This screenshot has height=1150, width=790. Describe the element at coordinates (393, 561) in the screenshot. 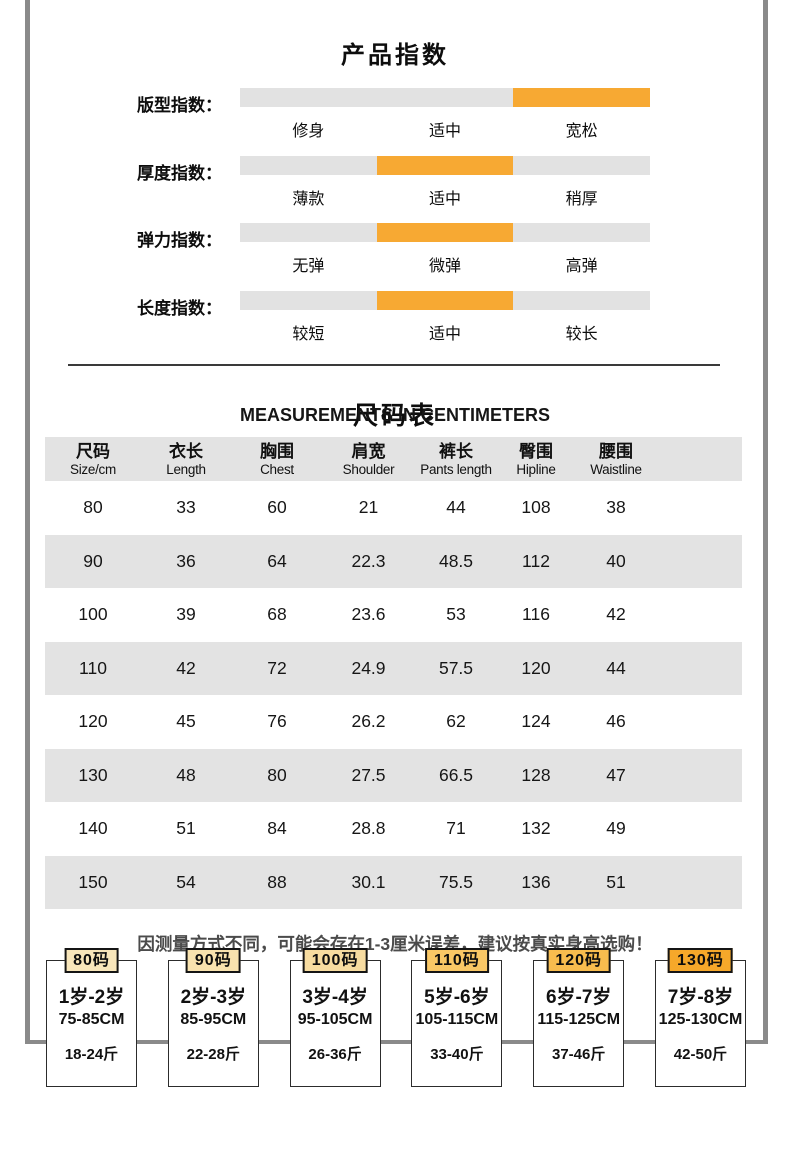

I see `size-table-row: 90 36 64 22.3 48.5 112 40` at that location.